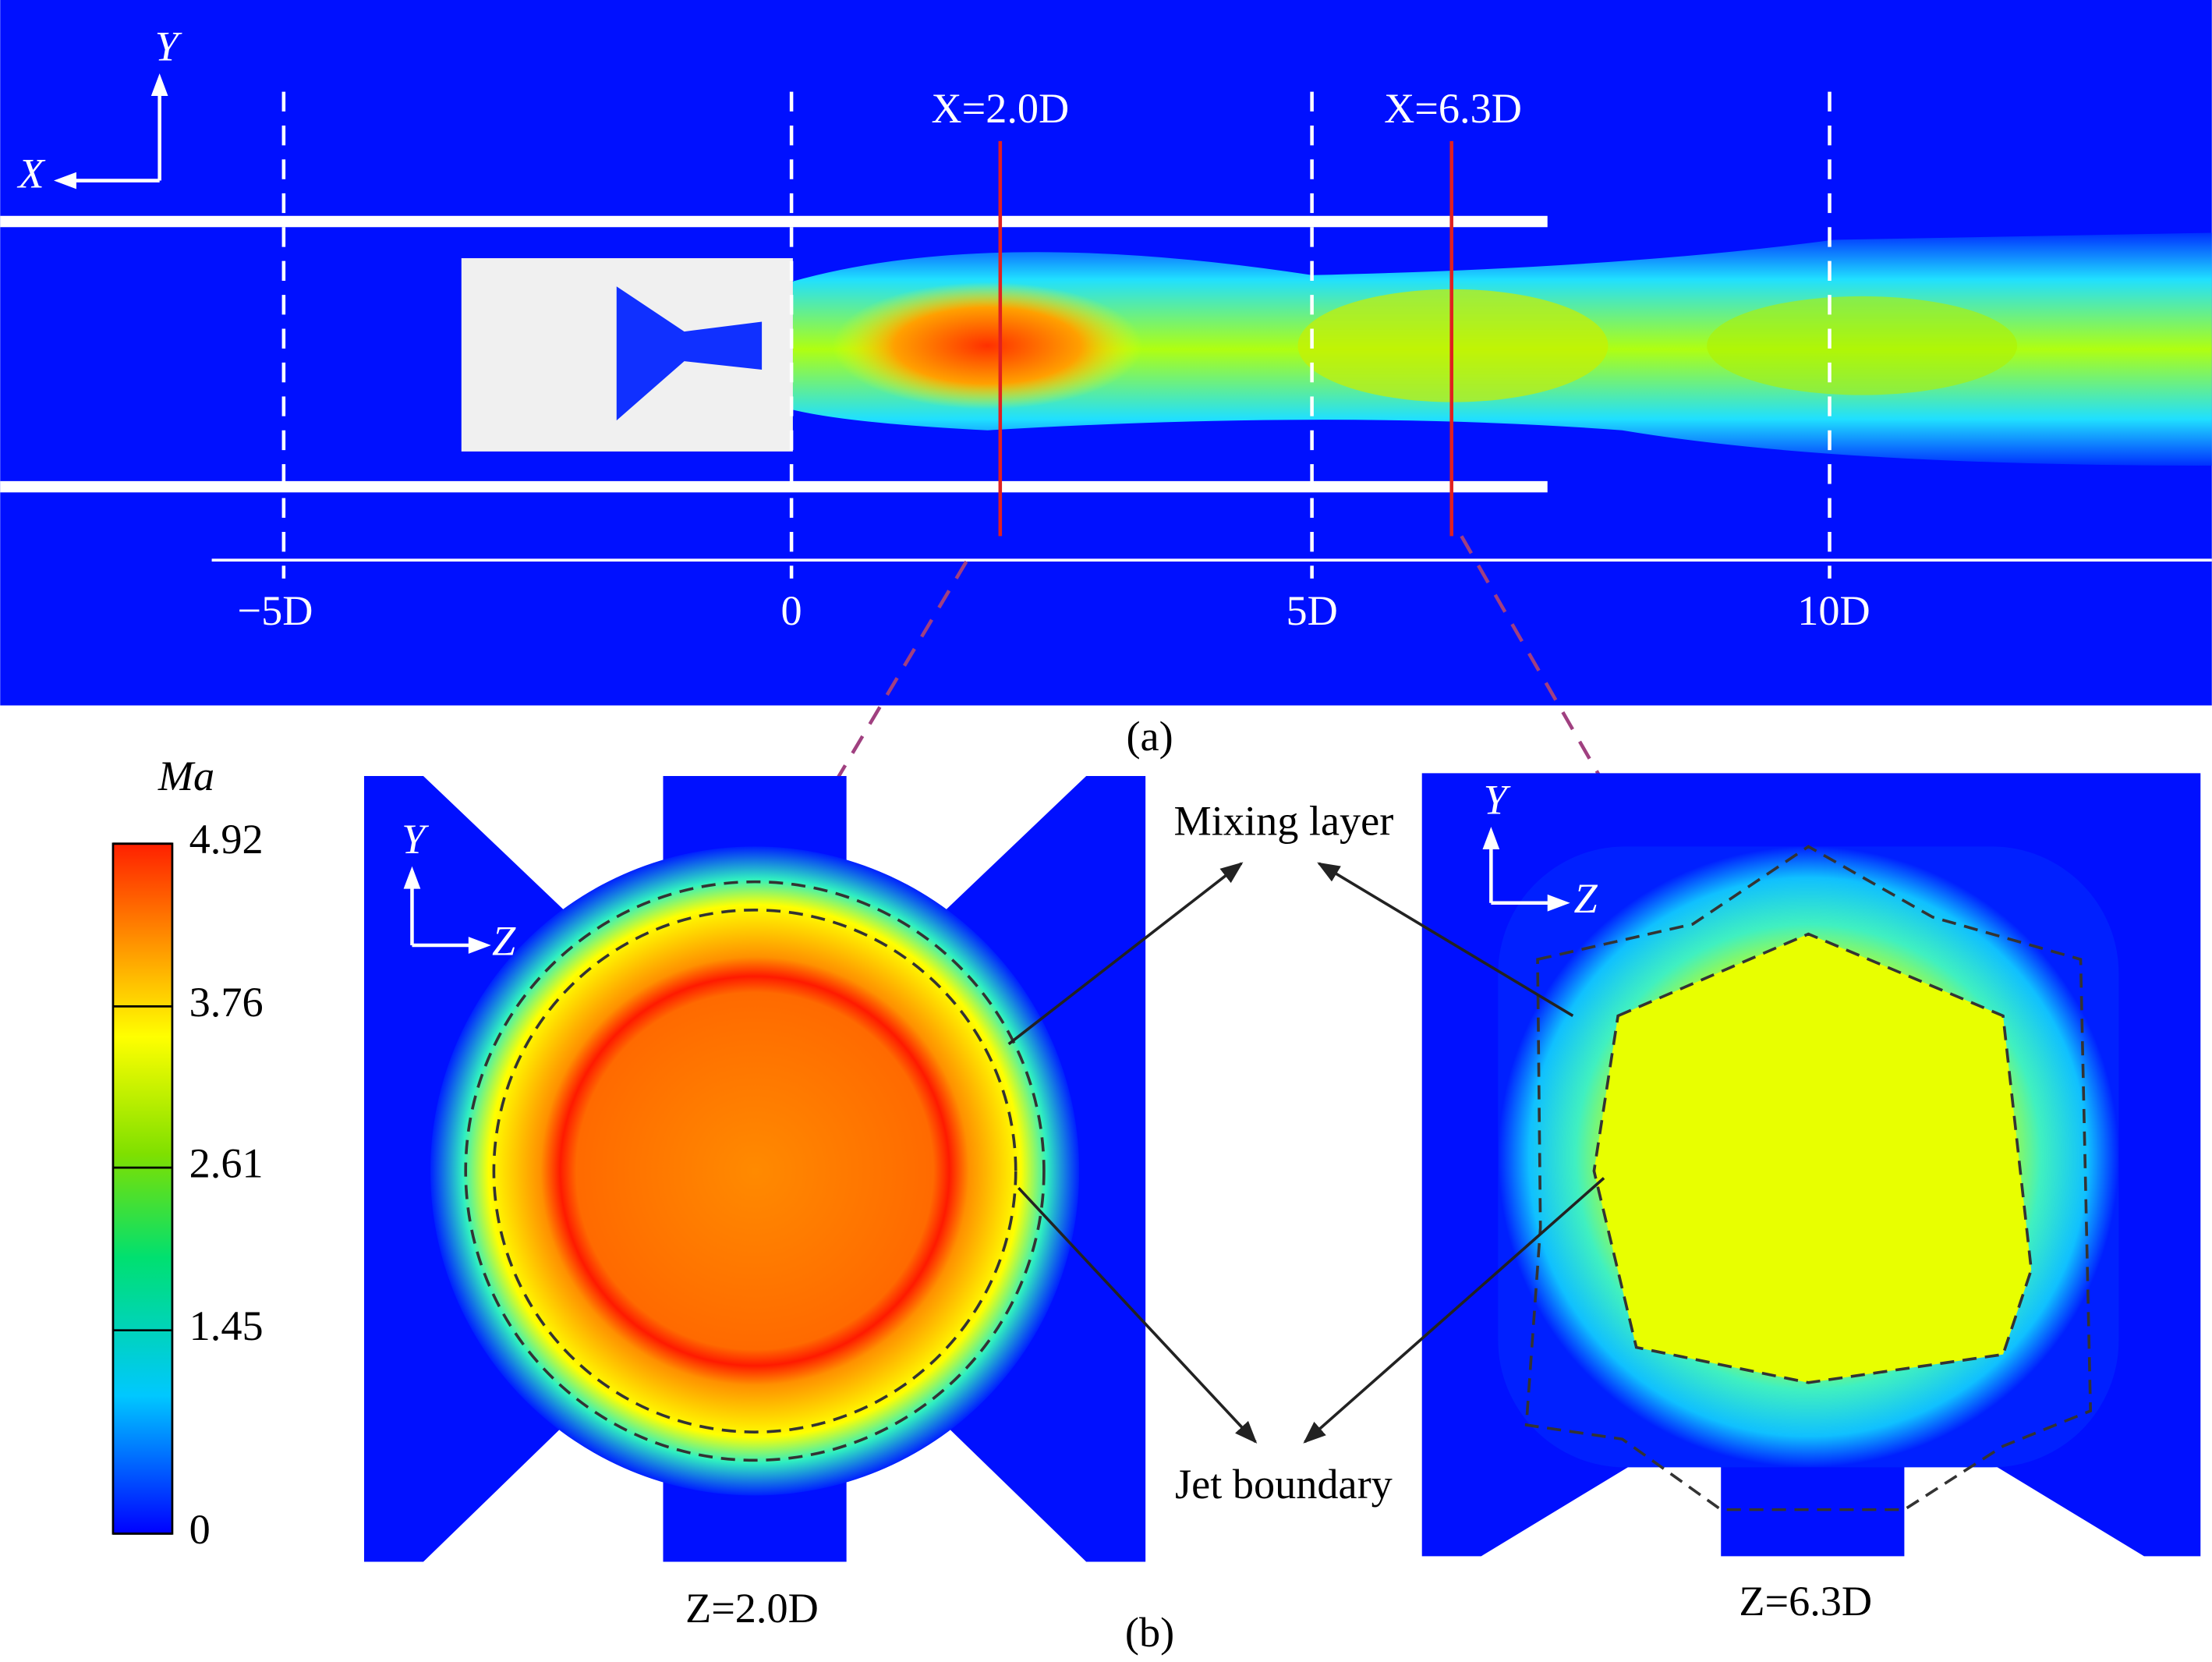 Image resolution: width=2212 pixels, height=1662 pixels. What do you see at coordinates (792, 610) in the screenshot?
I see `position-label: 0` at bounding box center [792, 610].